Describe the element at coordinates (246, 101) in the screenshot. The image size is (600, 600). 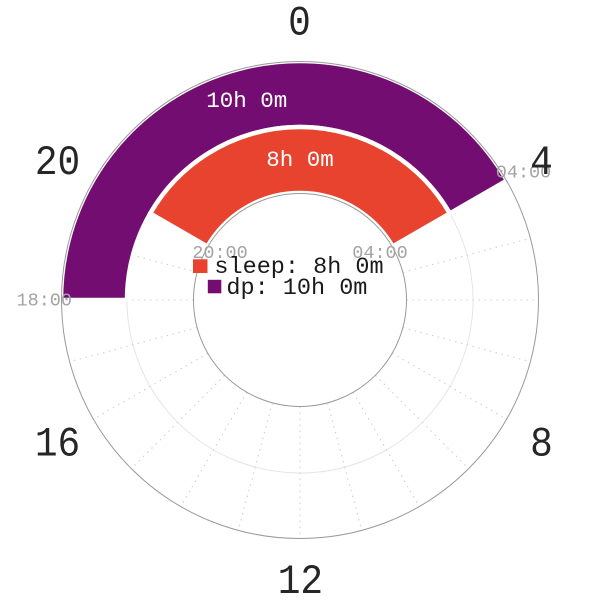
I see `svg-text: 10h 0m` at that location.